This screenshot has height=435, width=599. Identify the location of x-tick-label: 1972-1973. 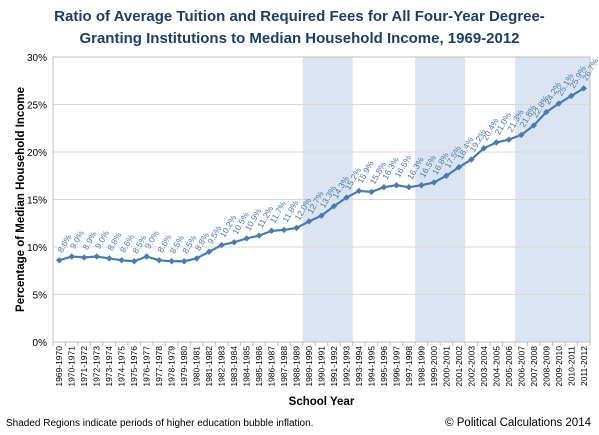
(97, 366).